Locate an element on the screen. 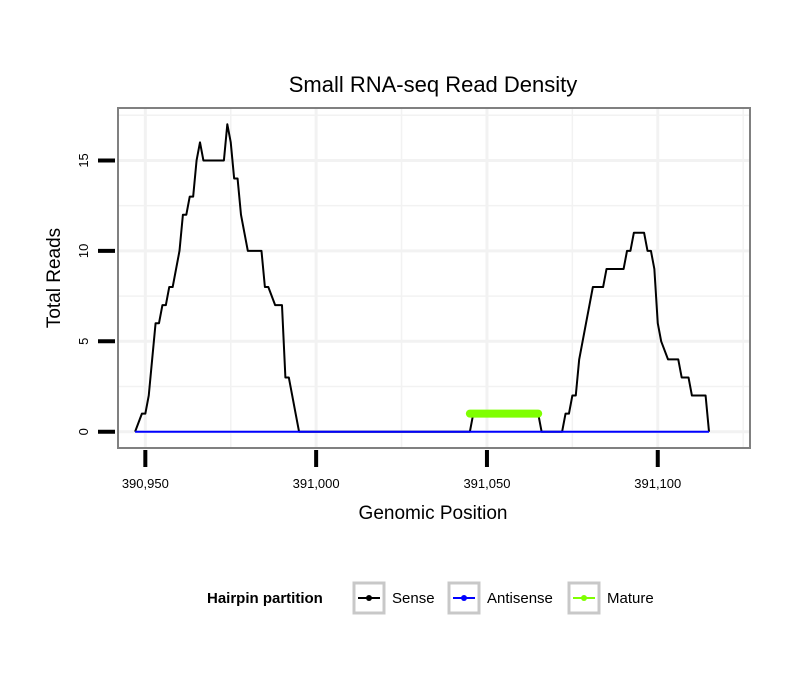 The height and width of the screenshot is (690, 810). x-tick-label-1: 391,000 is located at coordinates (316, 483).